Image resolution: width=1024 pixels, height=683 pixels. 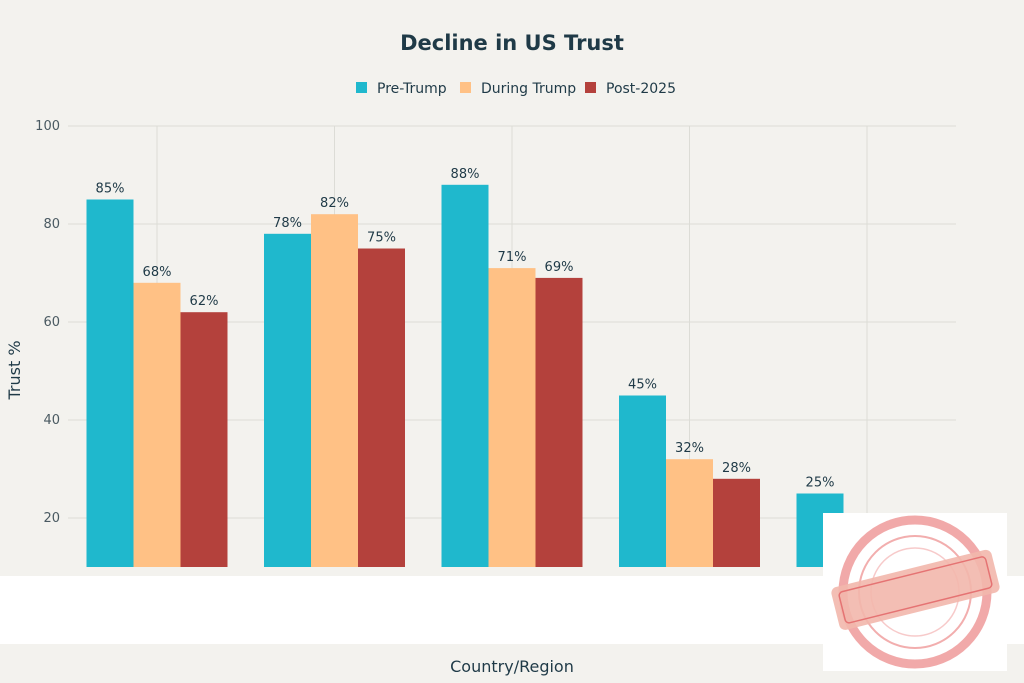 What do you see at coordinates (287, 223) in the screenshot?
I see `bar-value-label: 78%` at bounding box center [287, 223].